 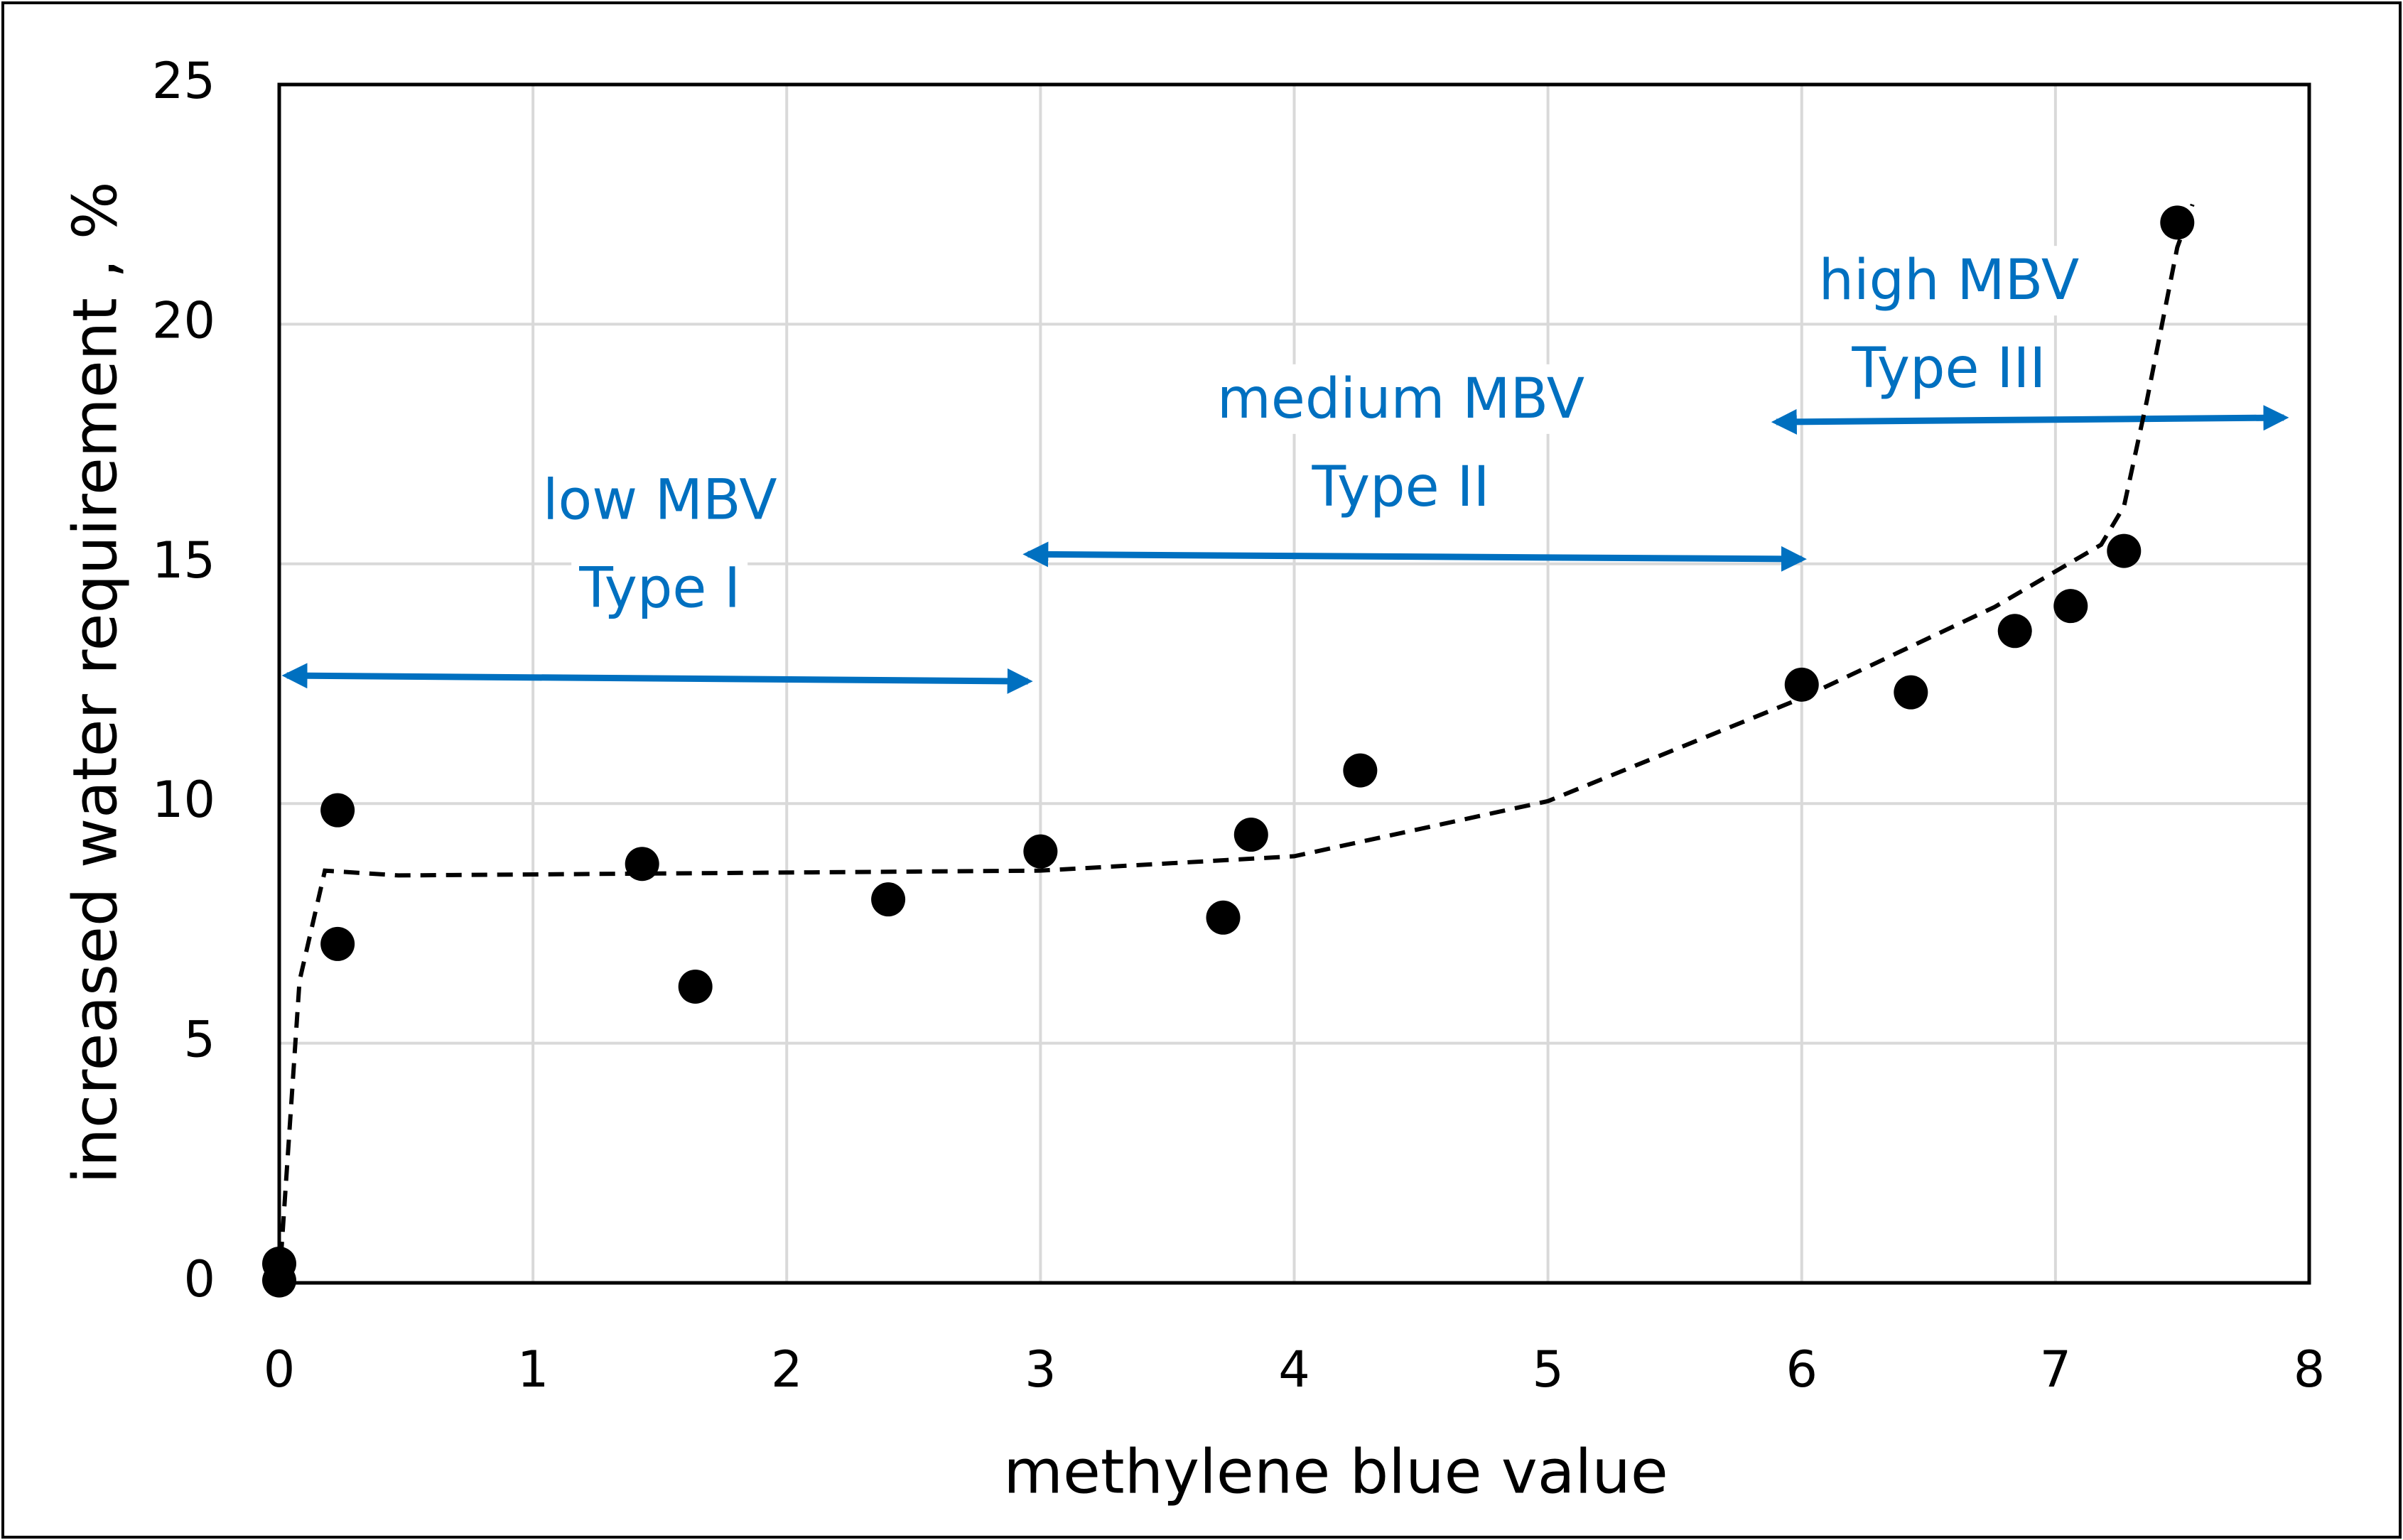 I want to click on y-tick-label: 20, so click(x=183, y=320).